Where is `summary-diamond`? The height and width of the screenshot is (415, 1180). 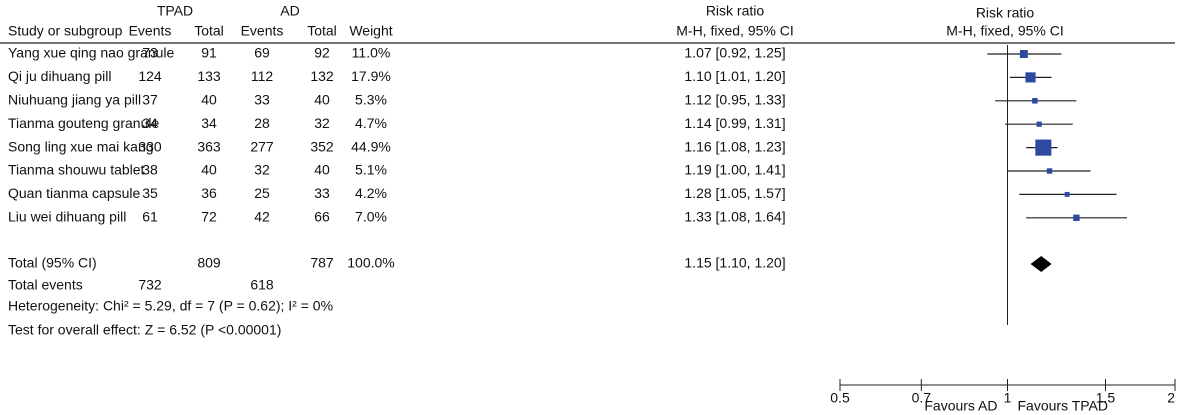 summary-diamond is located at coordinates (1041, 264).